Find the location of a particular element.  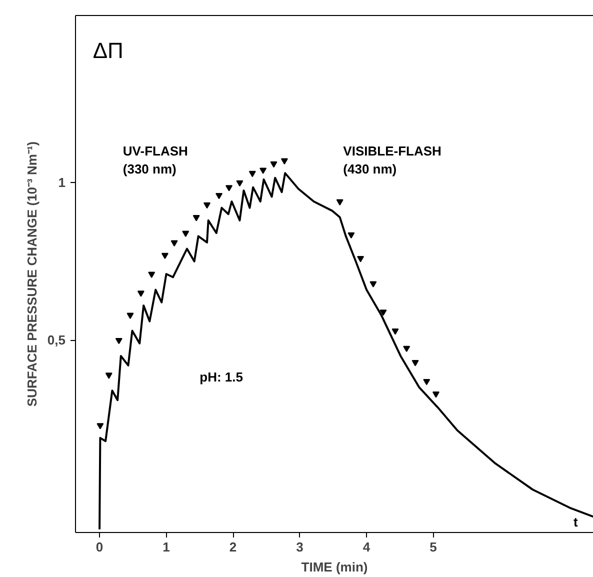

annotation: UV-FLASH (330 nm) is located at coordinates (155, 159).